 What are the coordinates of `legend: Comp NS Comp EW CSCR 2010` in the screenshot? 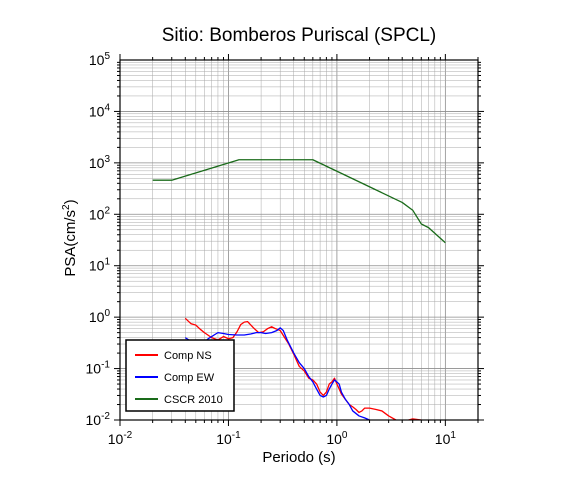 It's located at (180, 375).